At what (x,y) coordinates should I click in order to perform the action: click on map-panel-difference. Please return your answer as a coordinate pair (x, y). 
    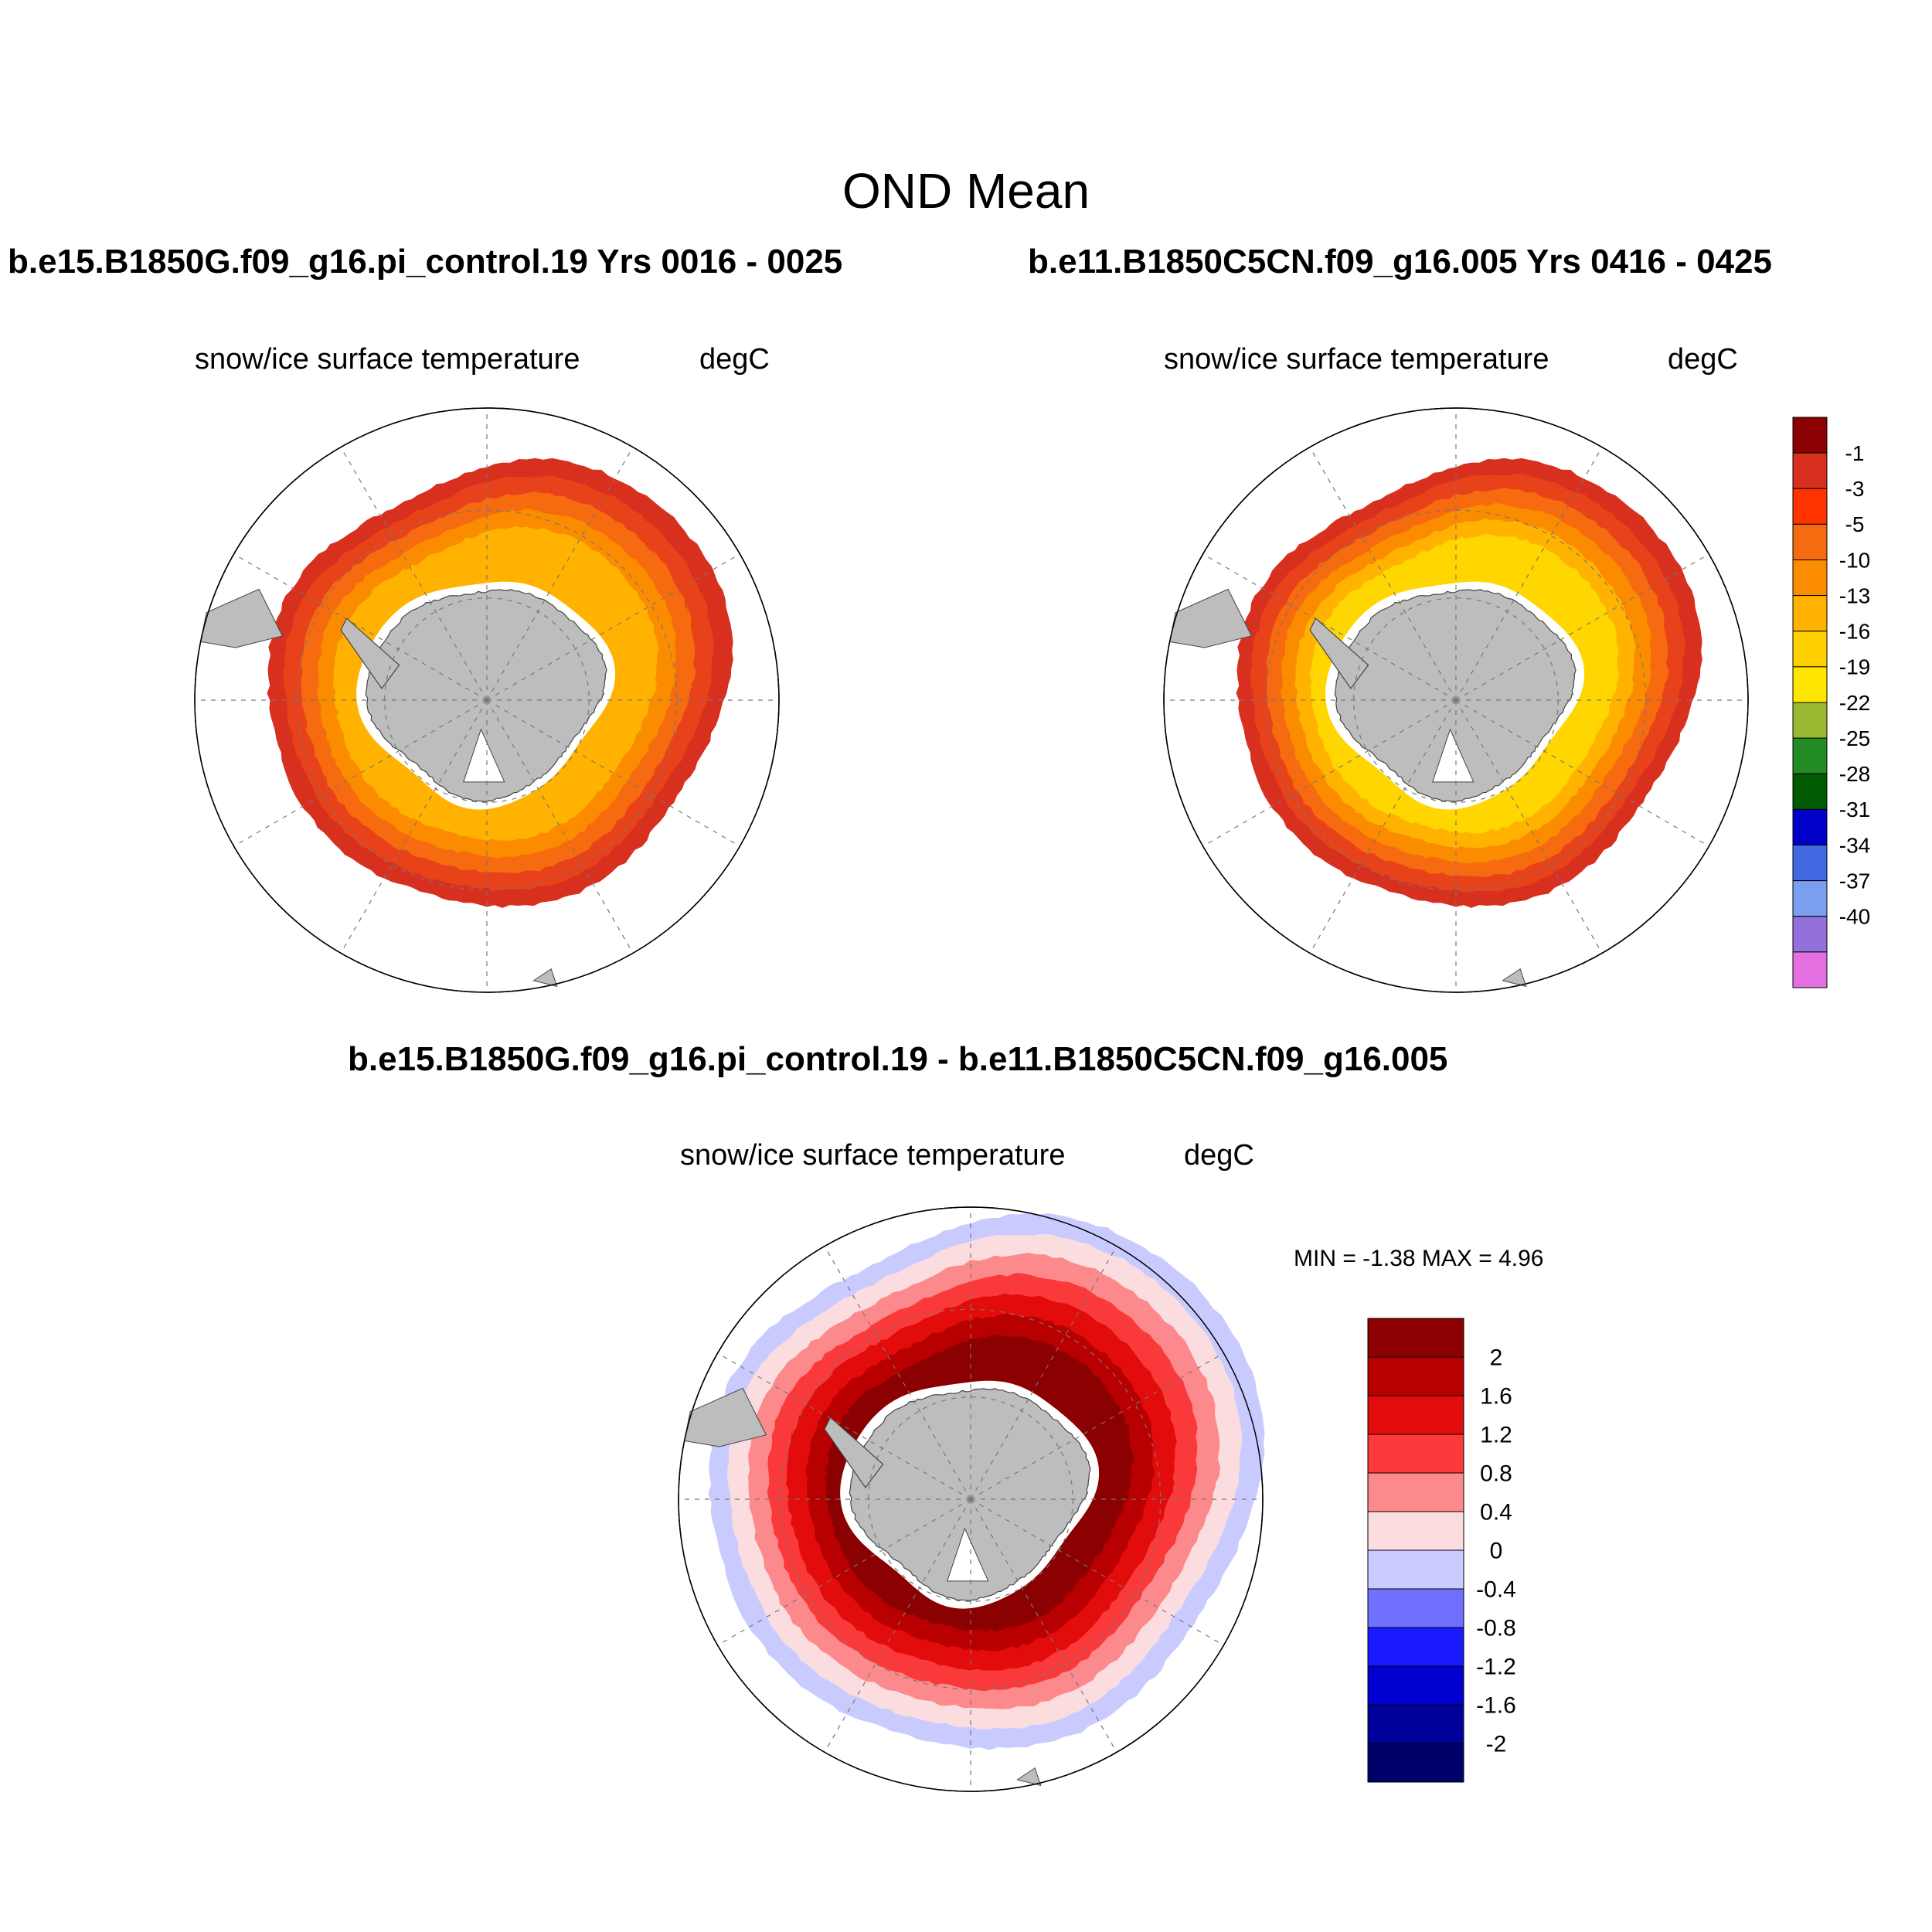
    Looking at the image, I should click on (971, 1499).